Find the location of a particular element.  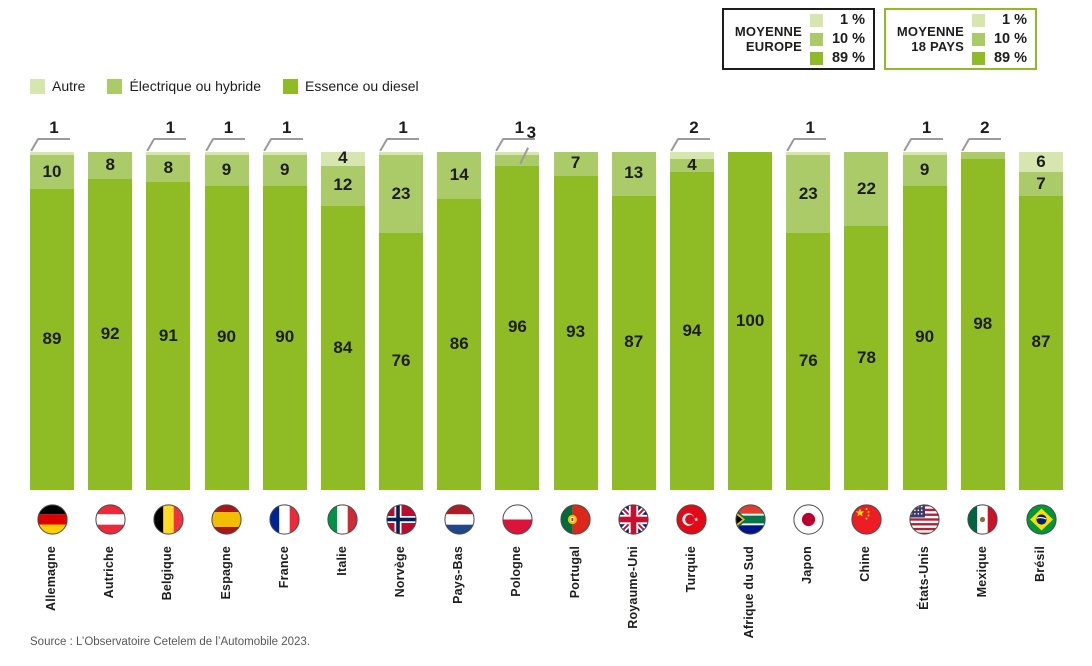

bar-value-label: 89 is located at coordinates (52, 339).